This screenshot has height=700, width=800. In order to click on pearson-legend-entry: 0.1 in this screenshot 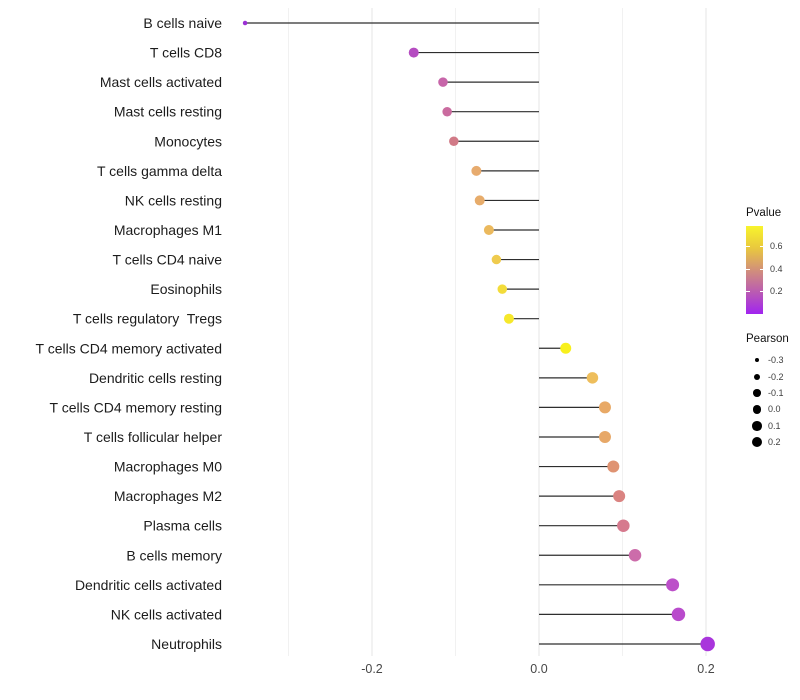, I will do `click(767, 426)`.